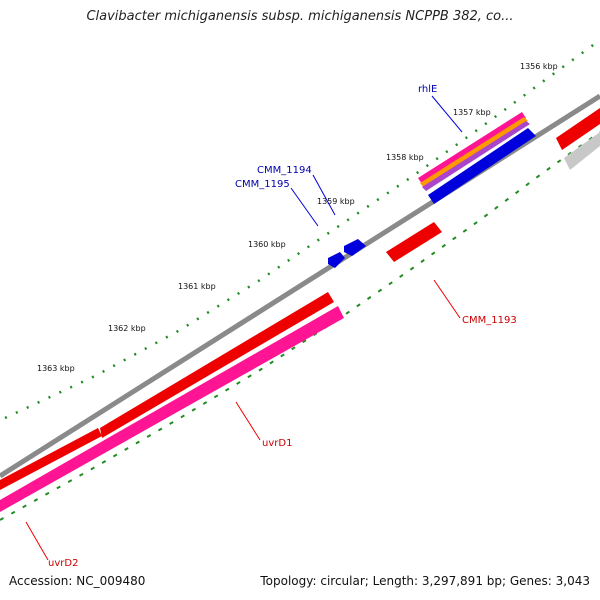  What do you see at coordinates (267, 244) in the screenshot?
I see `tick-1360: 1360 kbp` at bounding box center [267, 244].